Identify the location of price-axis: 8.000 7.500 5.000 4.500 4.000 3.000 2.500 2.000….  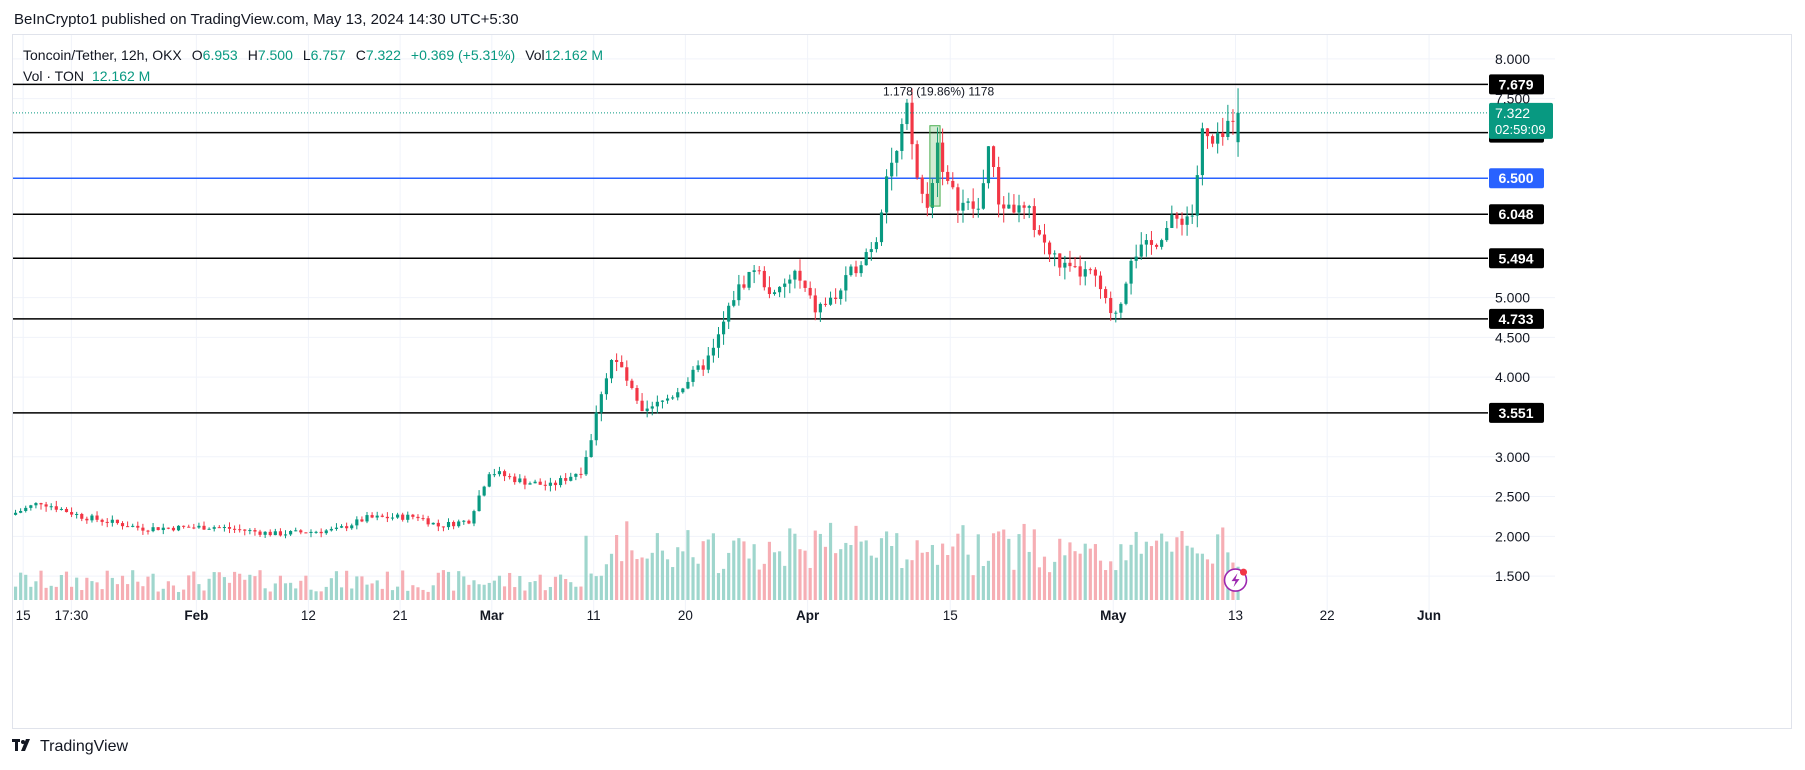
(1512, 317).